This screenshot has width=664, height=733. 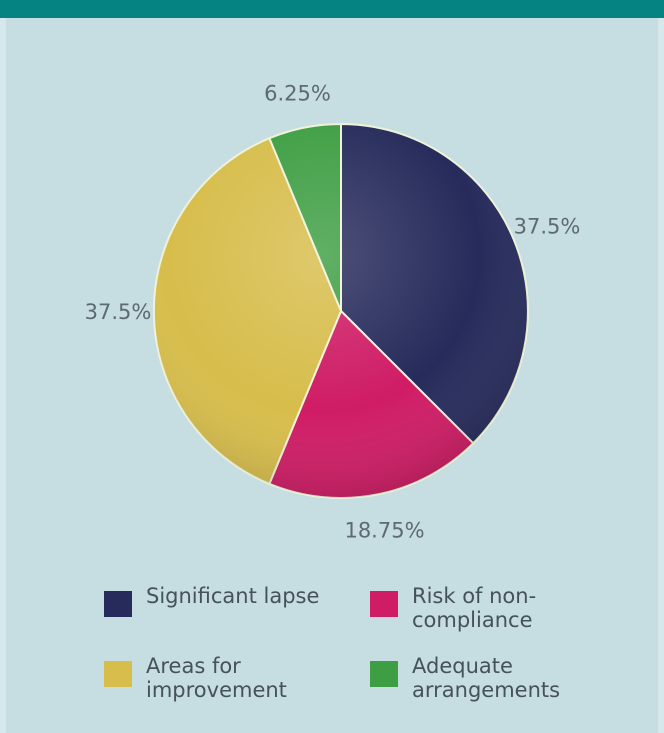 I want to click on legend-item-significant-lapse: Significant lapse, so click(x=220, y=600).